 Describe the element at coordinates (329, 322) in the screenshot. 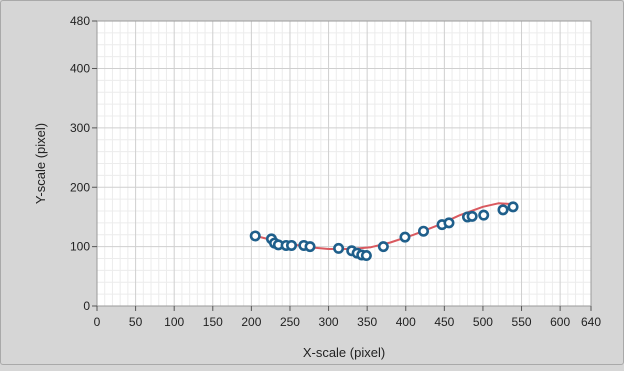

I see `x-tick-label: 300` at that location.